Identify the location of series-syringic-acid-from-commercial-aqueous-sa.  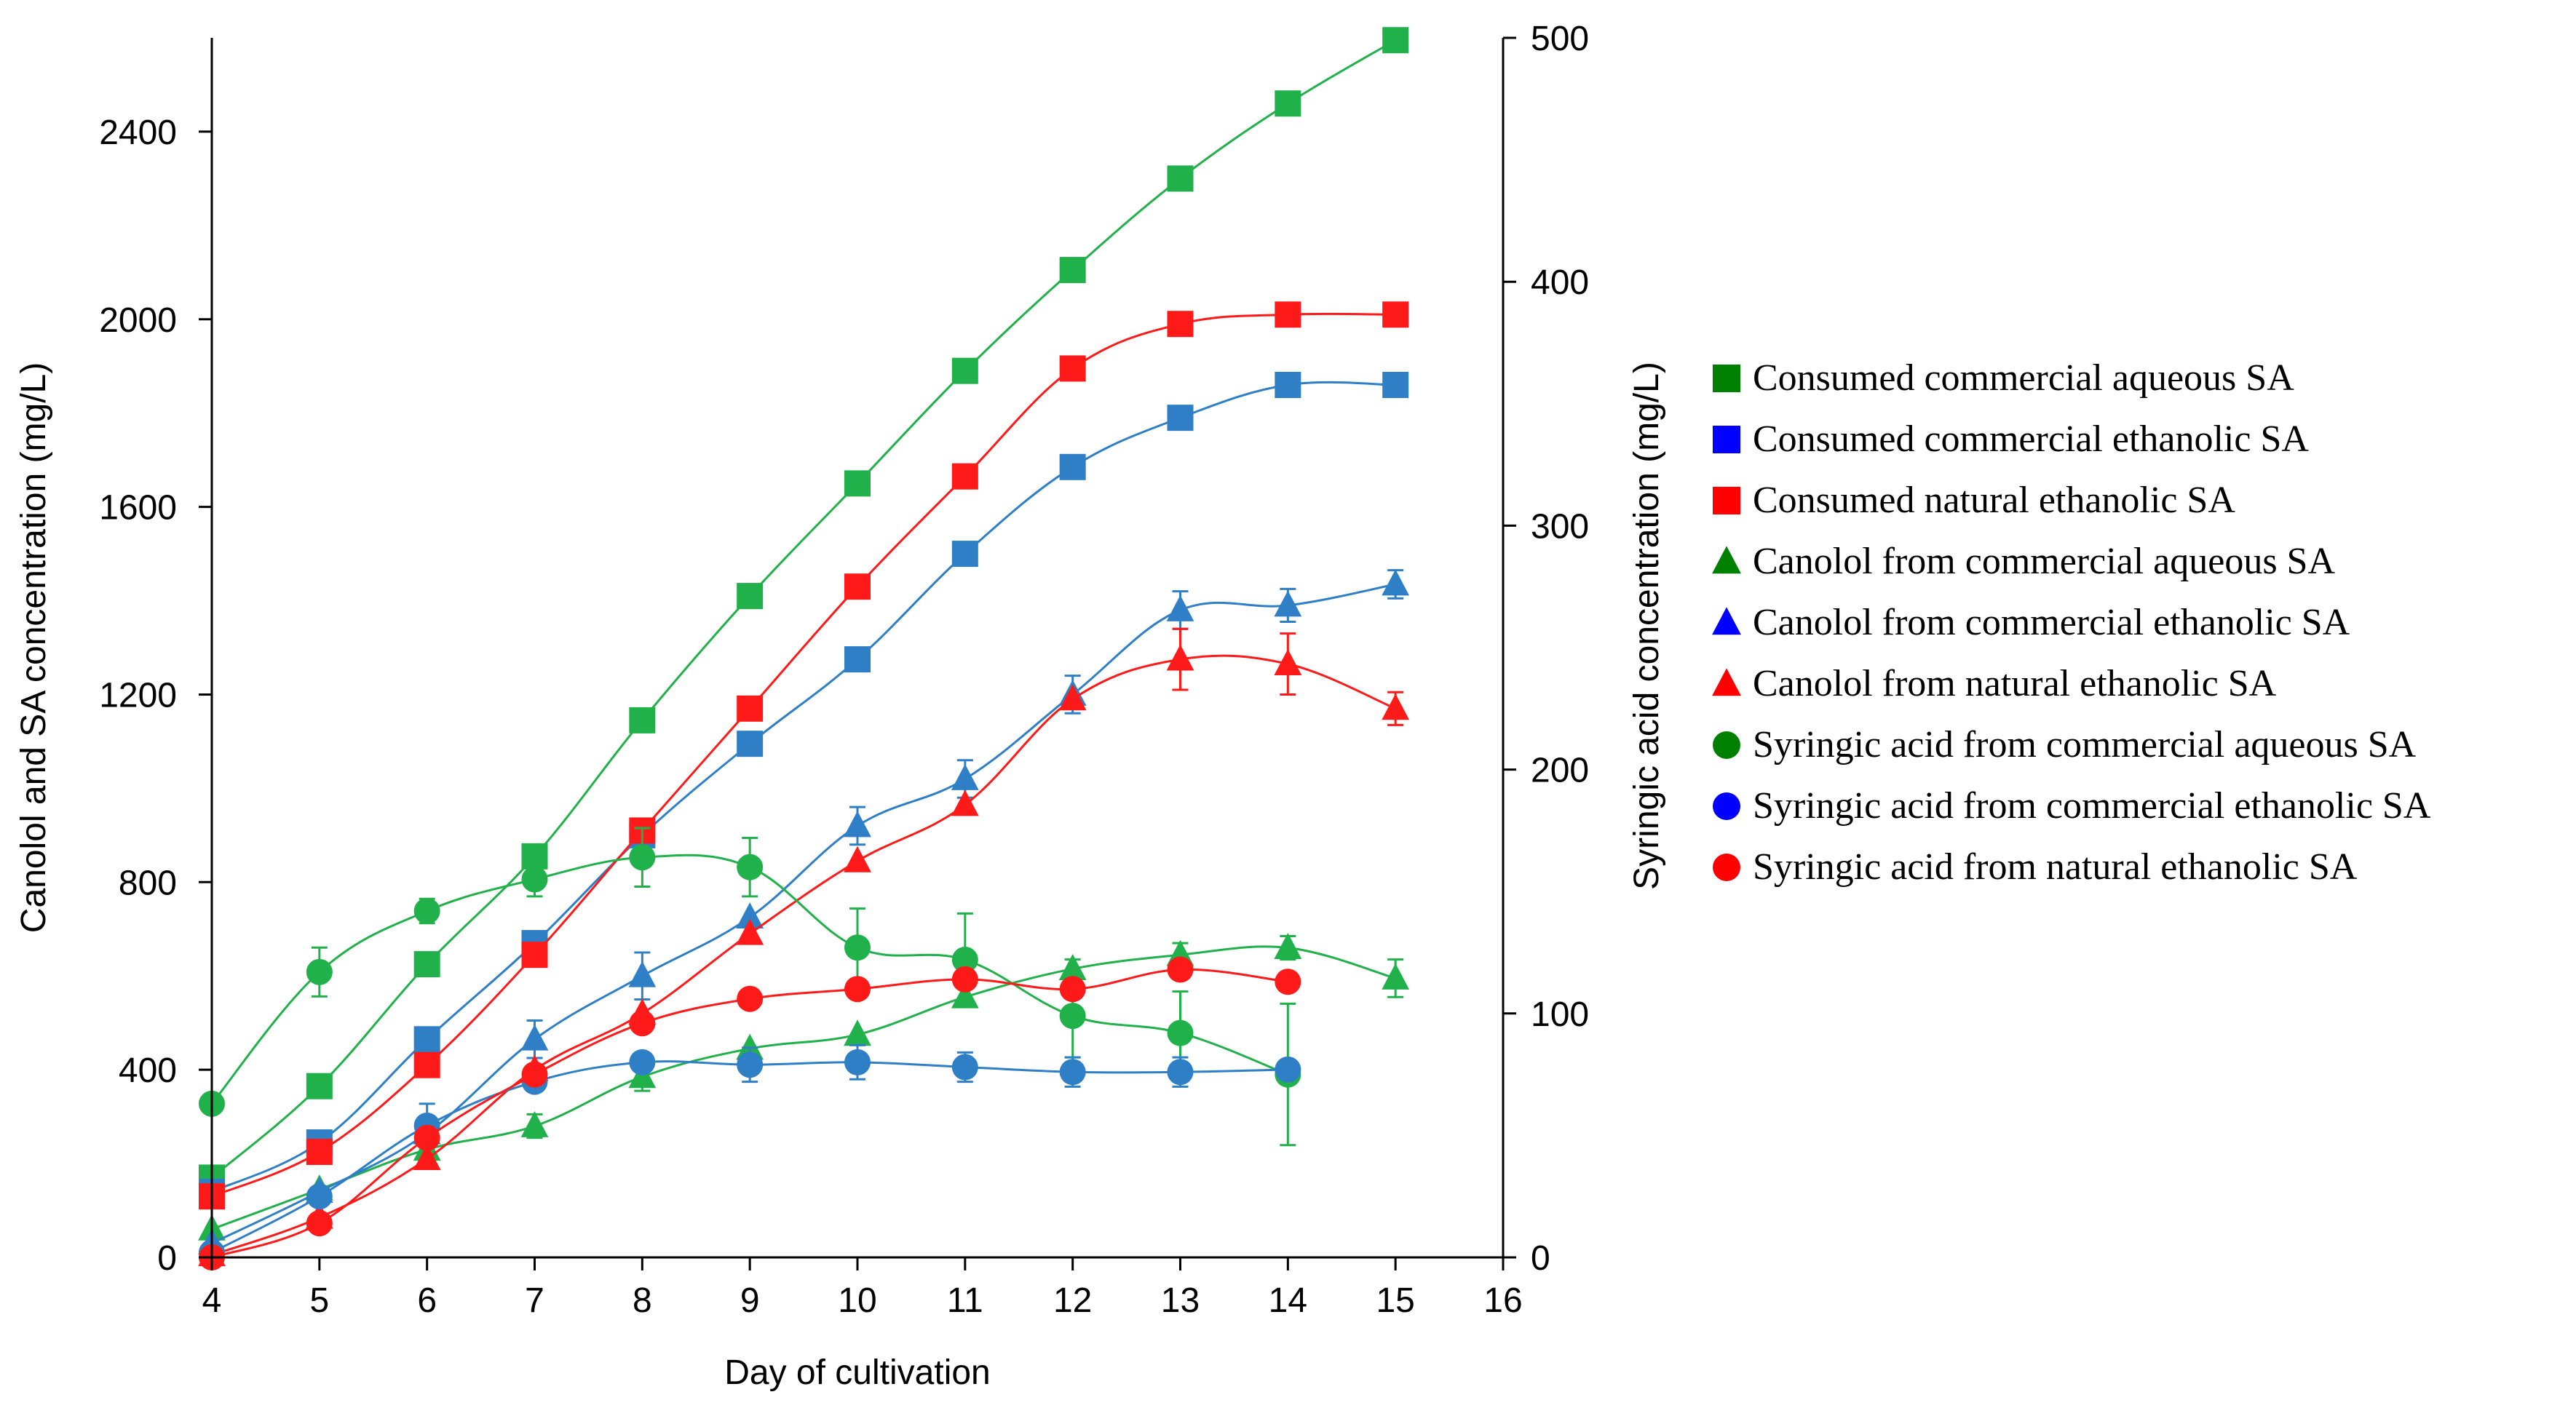
(750, 987).